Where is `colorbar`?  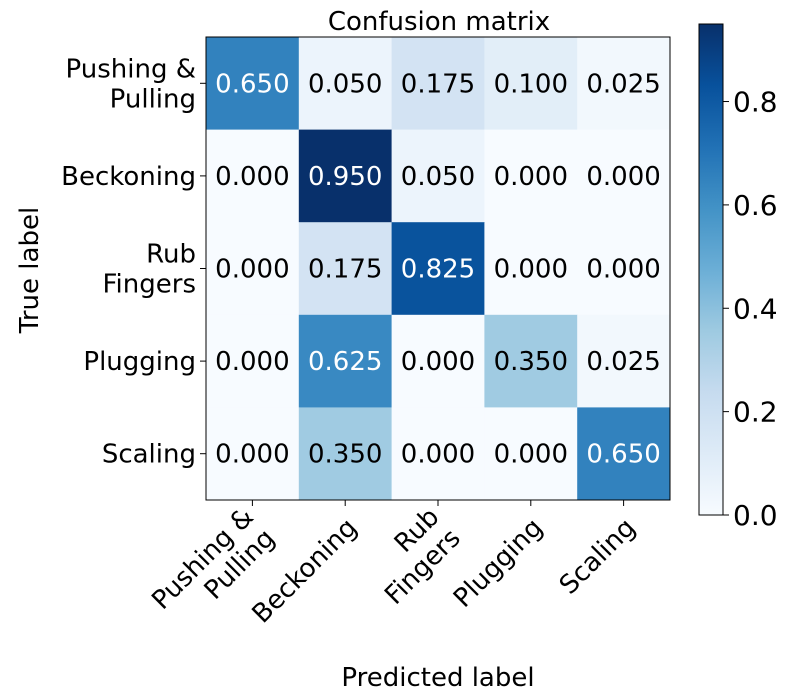
colorbar is located at coordinates (711, 269).